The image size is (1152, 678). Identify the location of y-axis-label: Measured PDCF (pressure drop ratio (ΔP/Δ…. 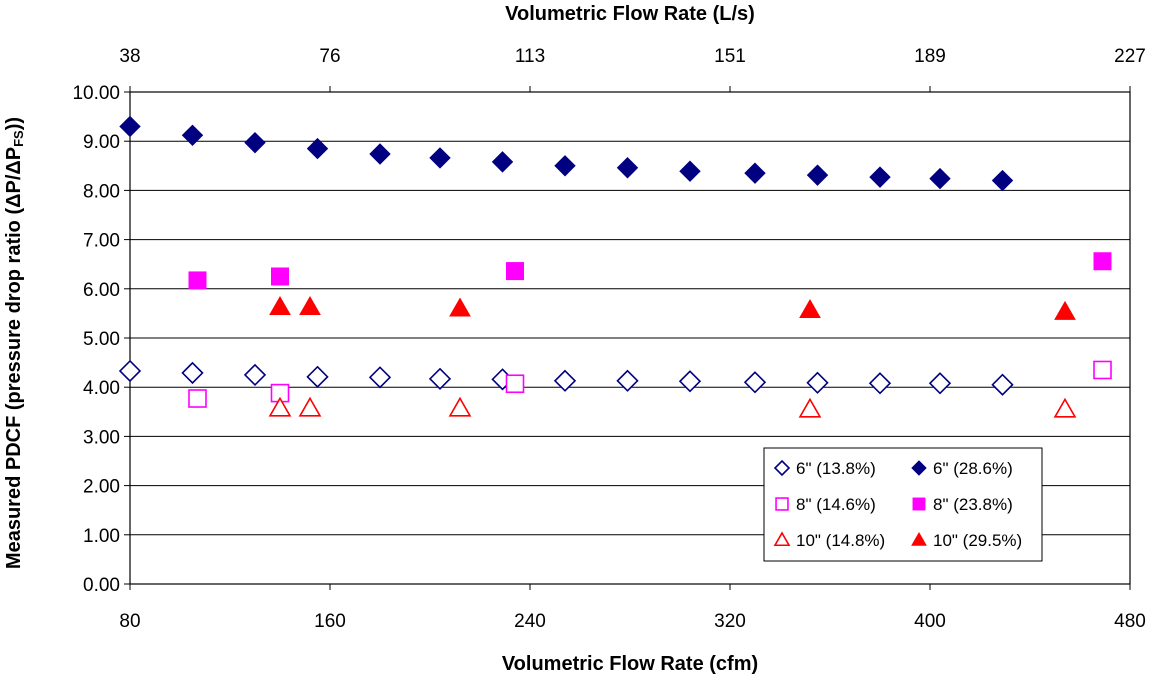
(14, 343).